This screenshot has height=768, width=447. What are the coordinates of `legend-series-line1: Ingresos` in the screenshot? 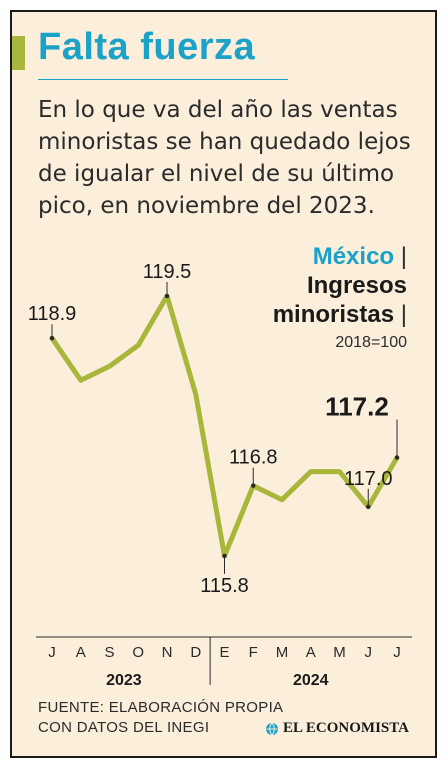 It's located at (356, 285).